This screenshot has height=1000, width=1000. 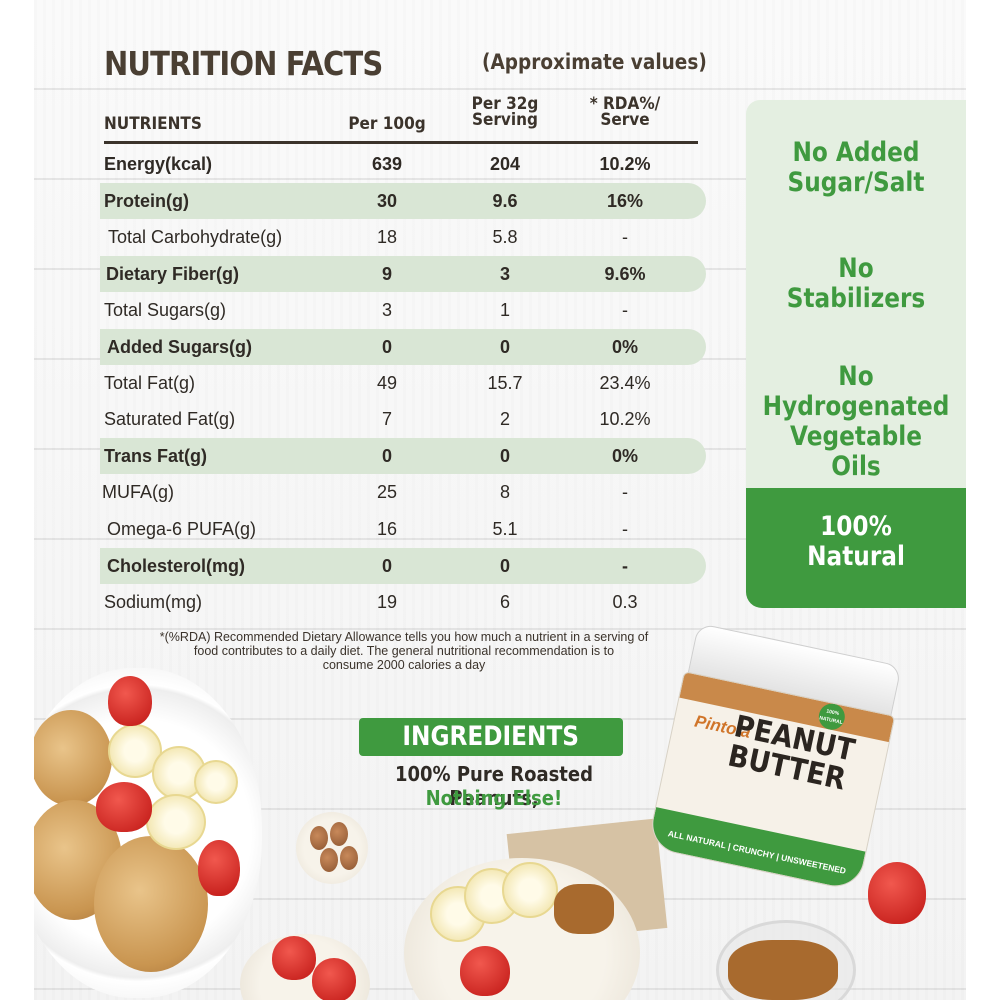 I want to click on claim-line: No Added, so click(x=856, y=152).